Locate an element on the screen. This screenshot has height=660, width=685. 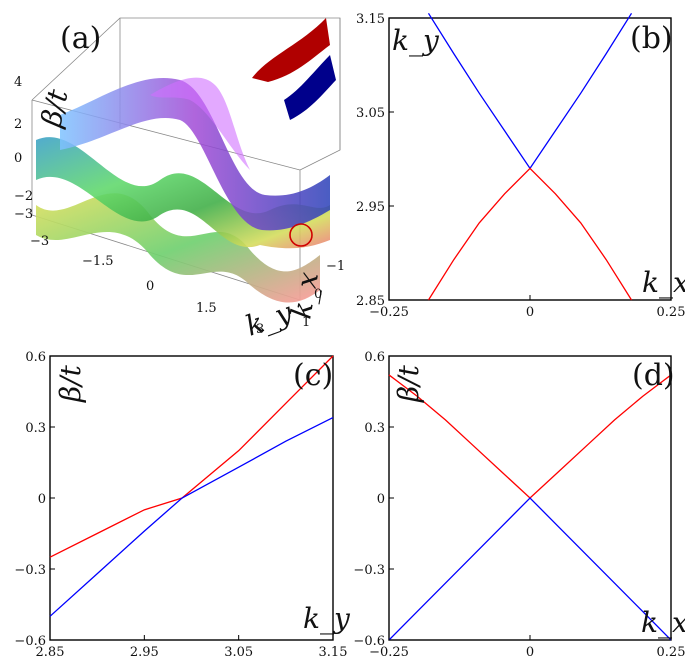
panel-label-a: (a) is located at coordinates (80, 38).